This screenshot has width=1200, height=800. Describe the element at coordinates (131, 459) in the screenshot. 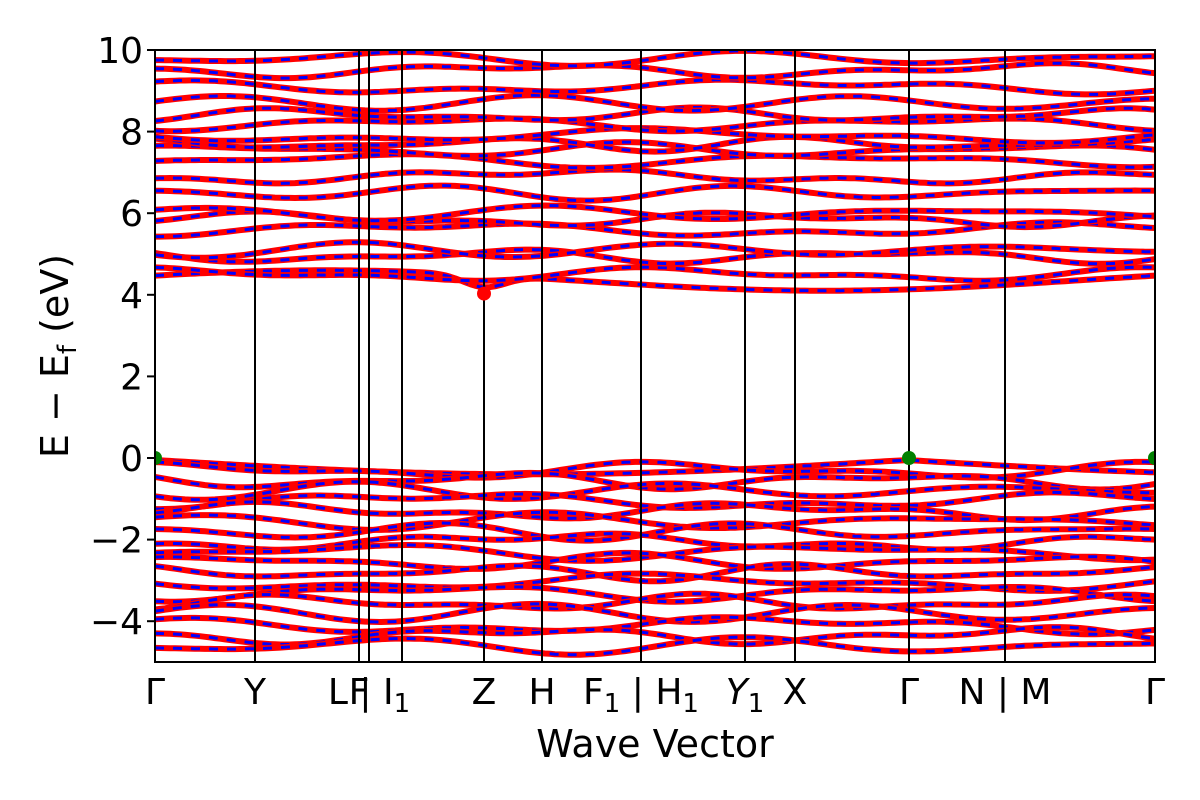

I see `y-tick-label: 0` at that location.